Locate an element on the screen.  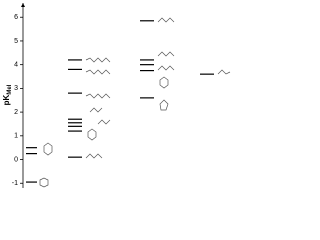
y-tick-label: 0 is located at coordinates (16, 159).